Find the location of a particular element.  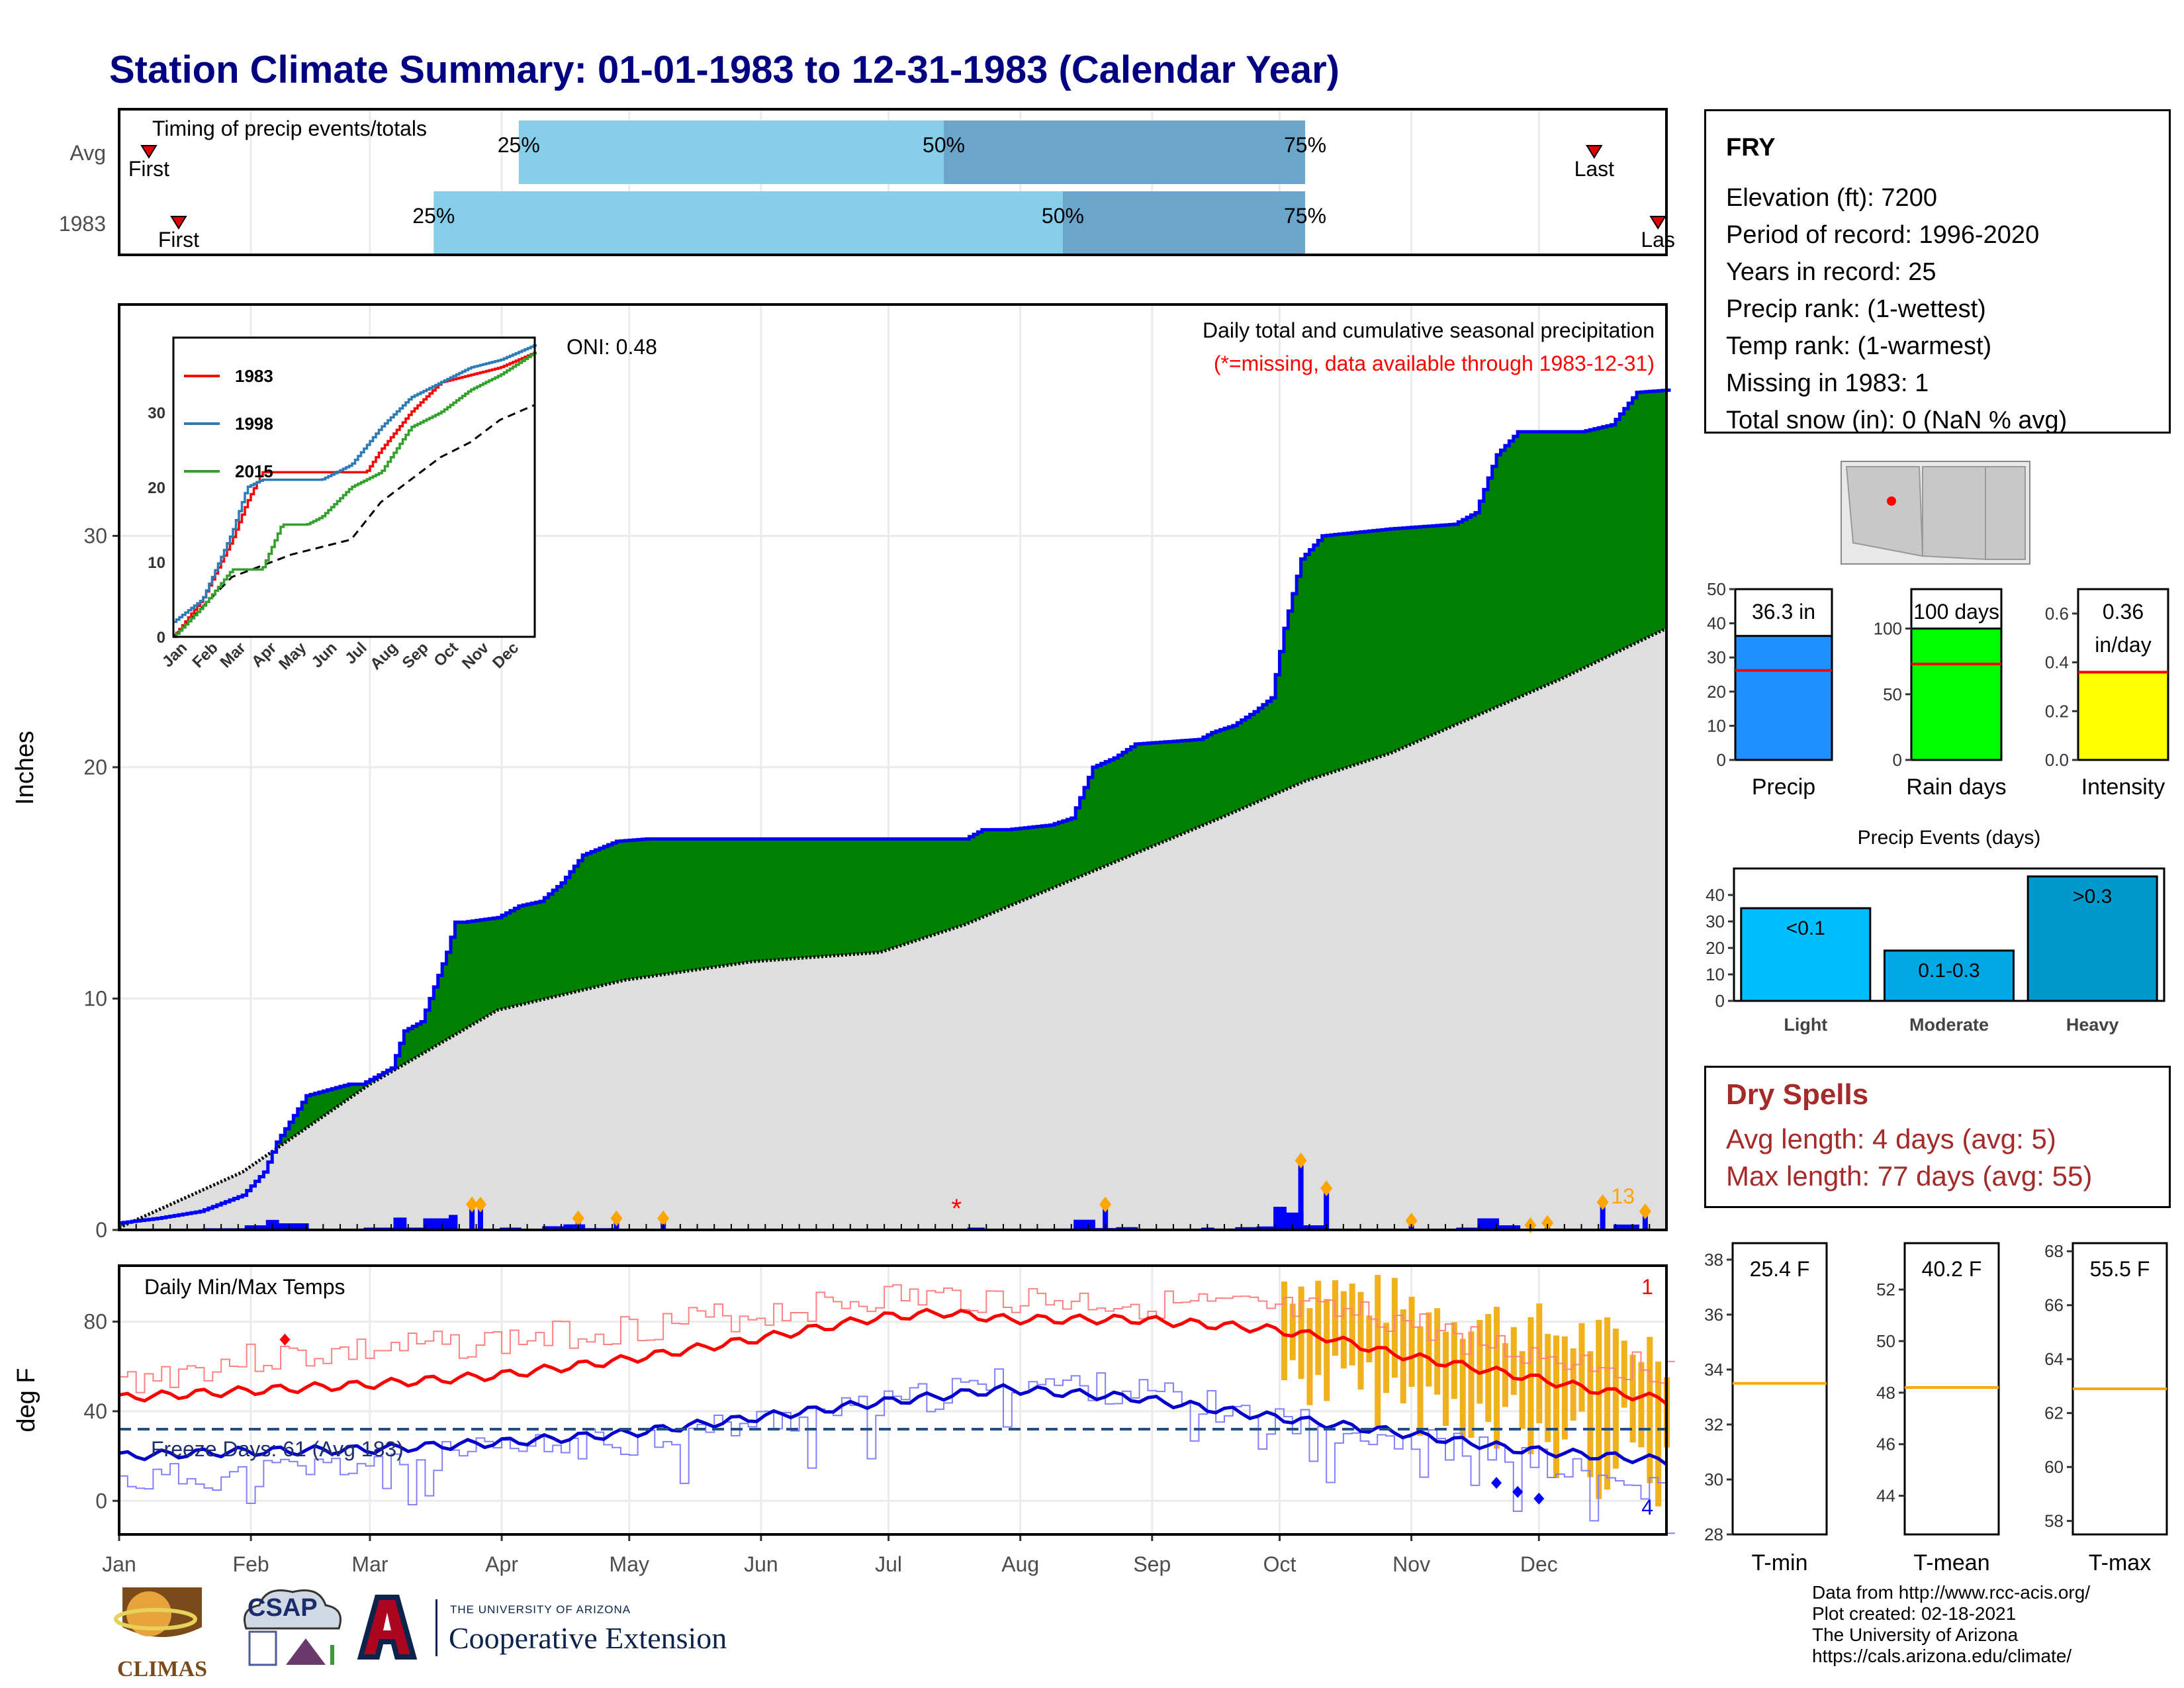

precip-events-frame is located at coordinates (1949, 934).